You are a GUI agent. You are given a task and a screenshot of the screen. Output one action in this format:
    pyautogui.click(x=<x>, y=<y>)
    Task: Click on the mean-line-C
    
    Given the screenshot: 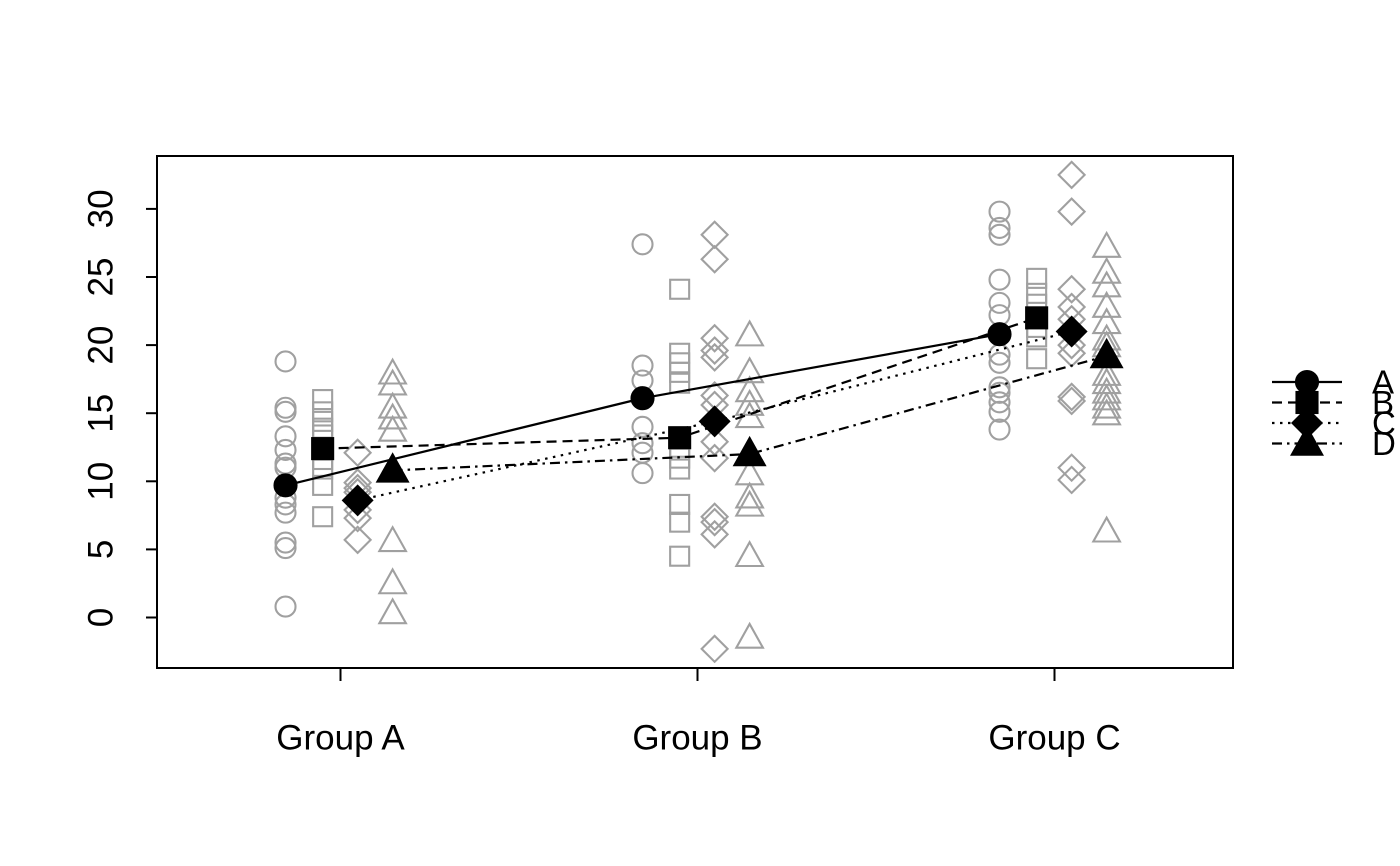 What is the action you would take?
    pyautogui.click(x=714, y=416)
    